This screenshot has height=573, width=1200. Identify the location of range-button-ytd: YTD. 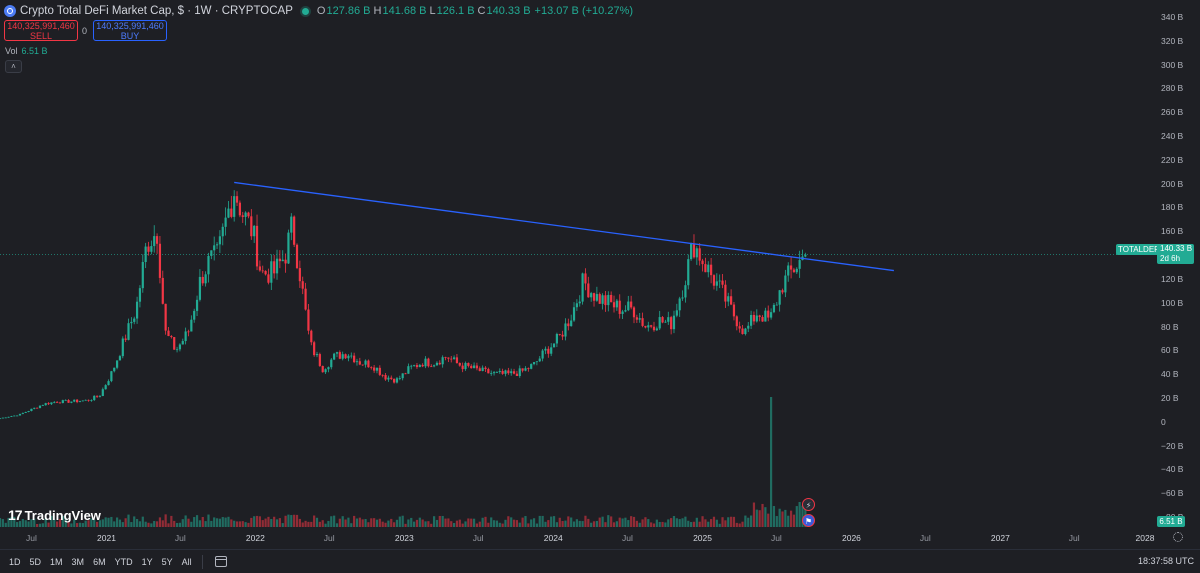
(123, 561).